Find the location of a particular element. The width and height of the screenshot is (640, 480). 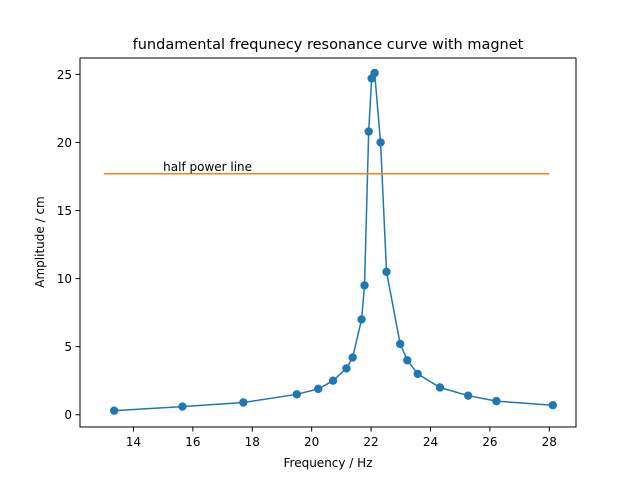

y-tick-label: 10 is located at coordinates (64, 279).